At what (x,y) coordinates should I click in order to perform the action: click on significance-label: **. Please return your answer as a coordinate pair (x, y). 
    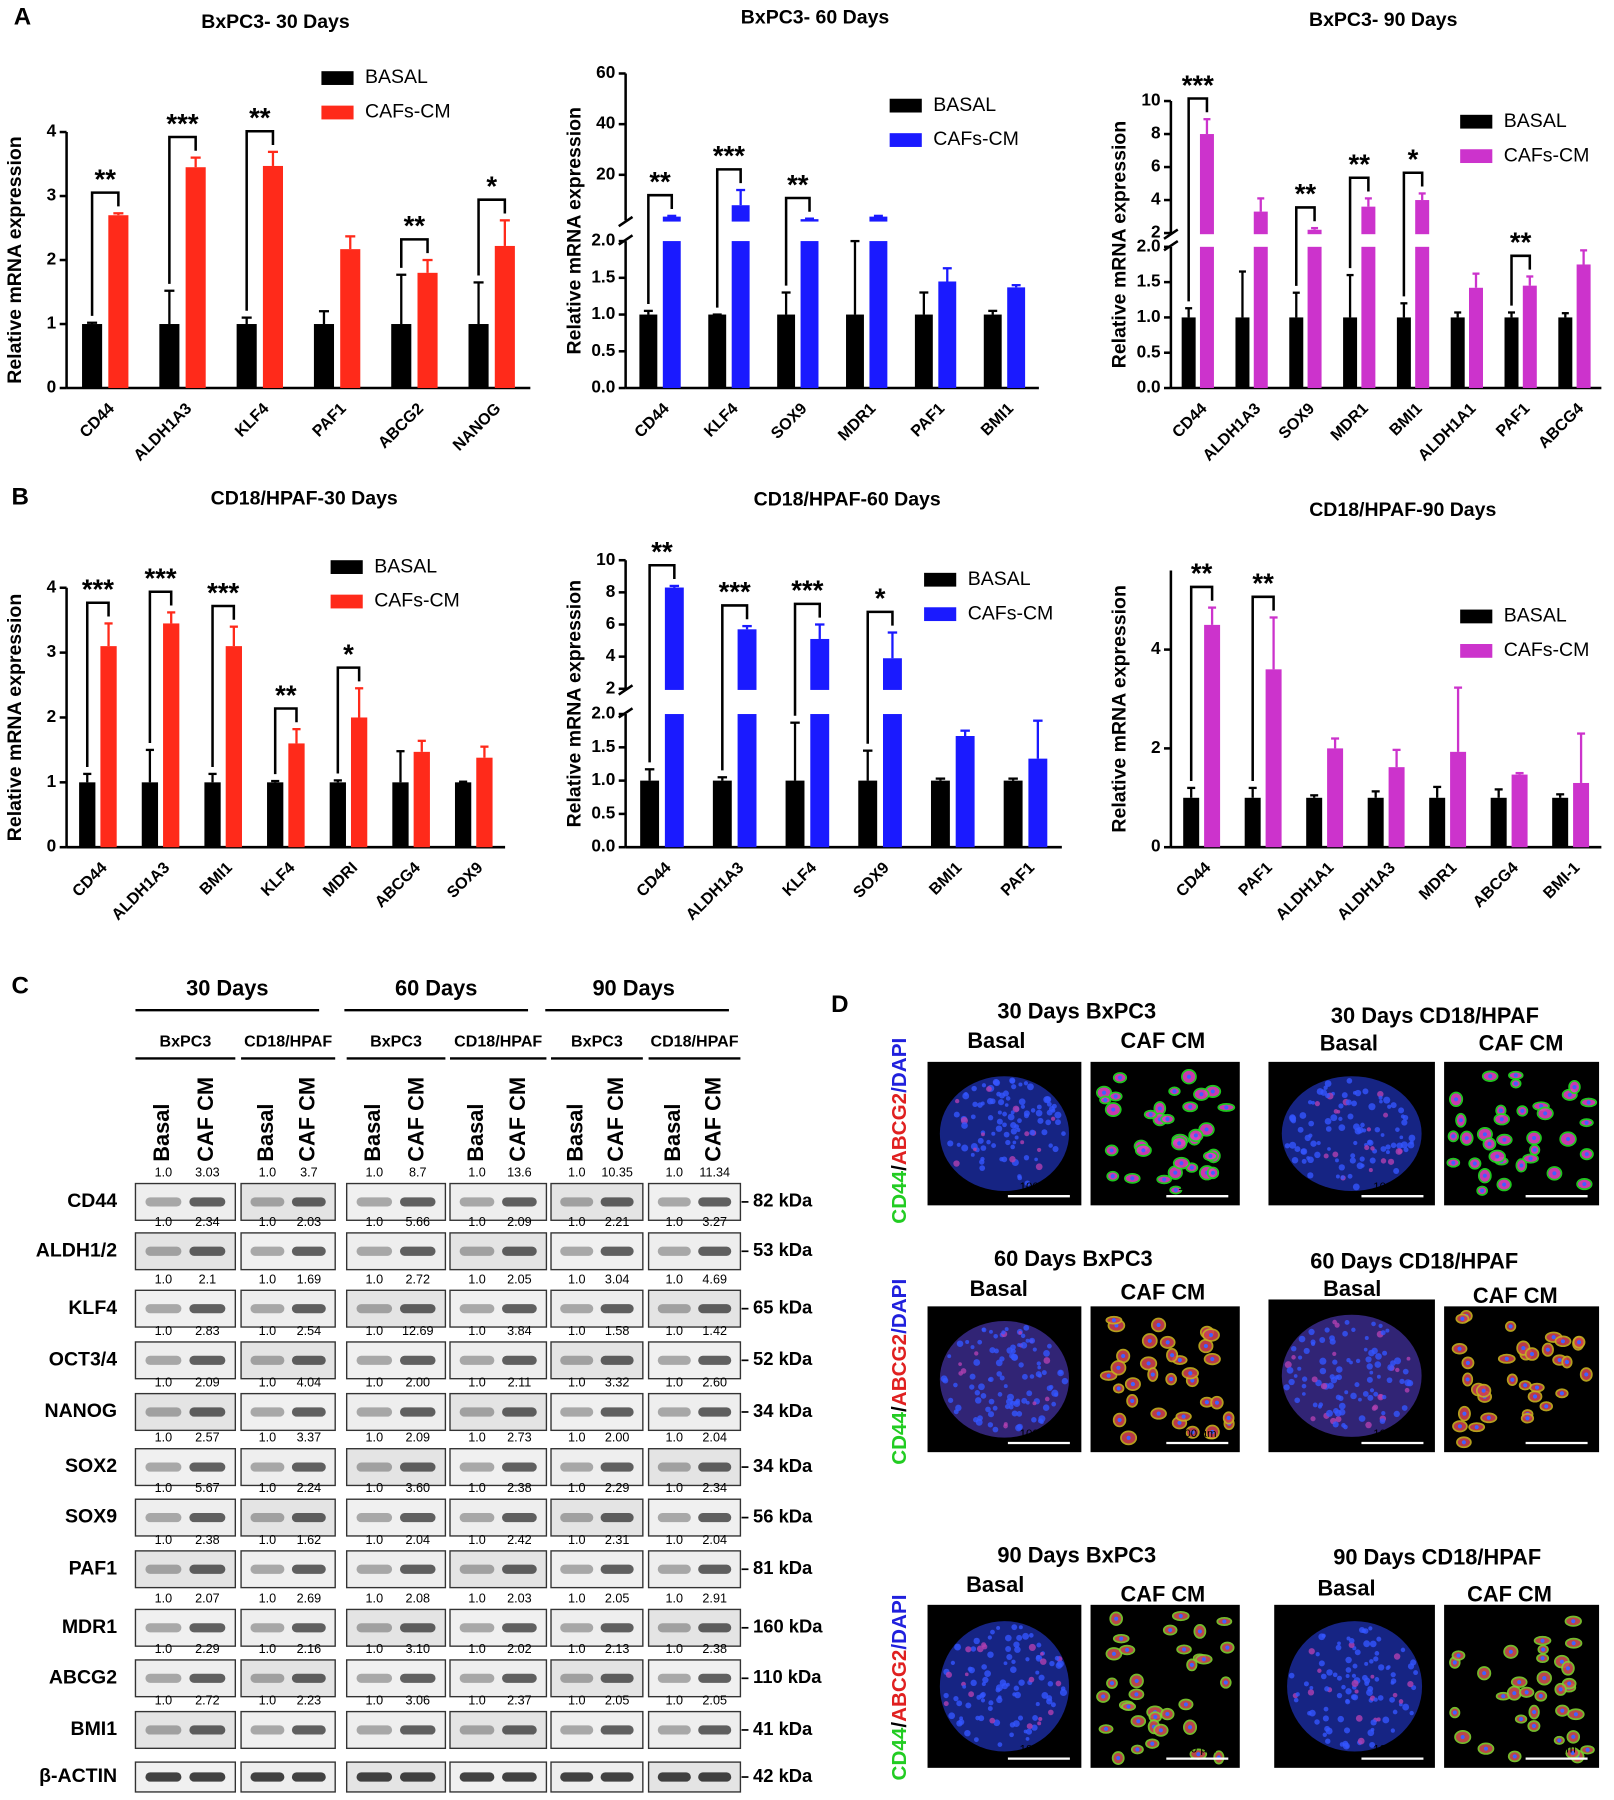
    Looking at the image, I should click on (1360, 164).